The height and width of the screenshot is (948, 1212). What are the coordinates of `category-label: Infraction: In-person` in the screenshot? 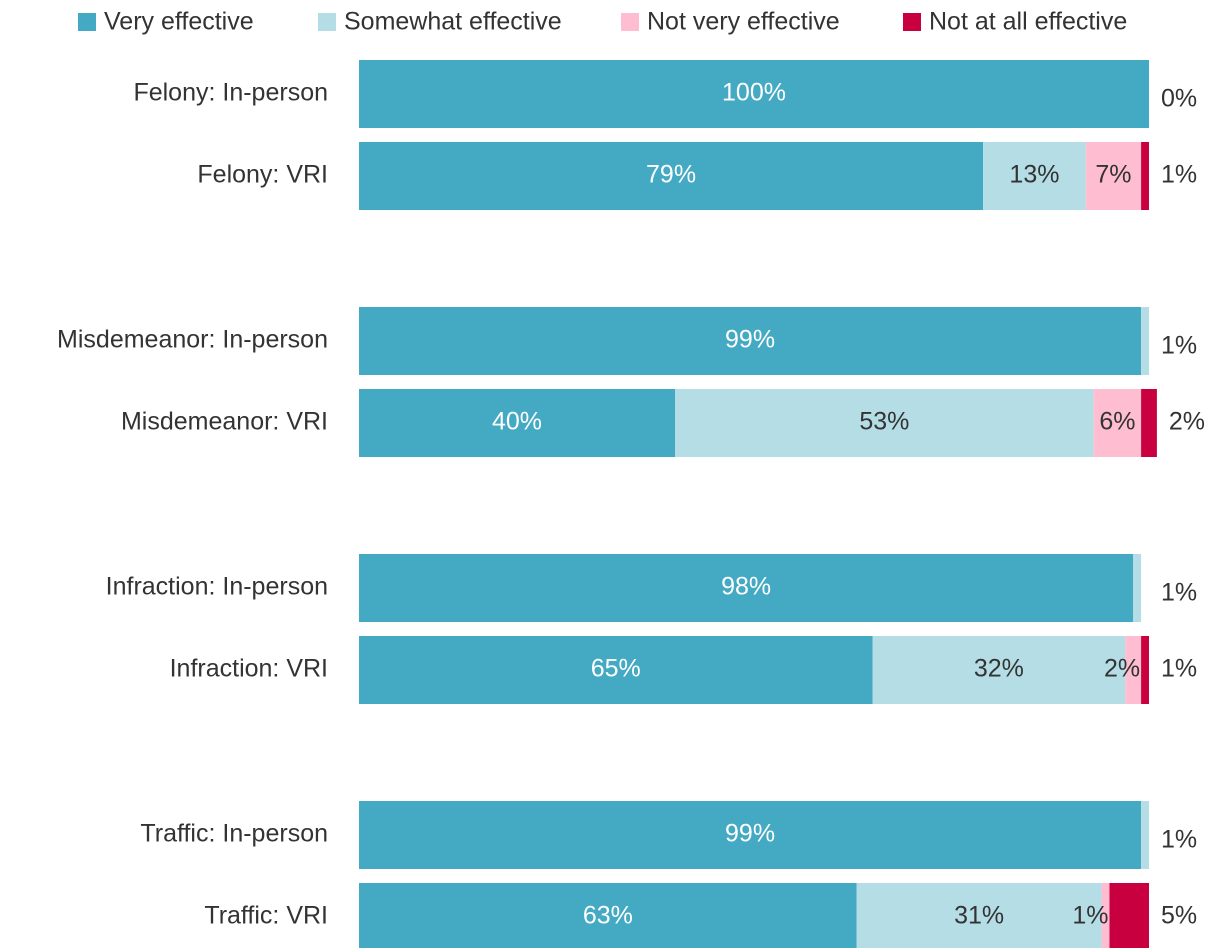 It's located at (217, 587).